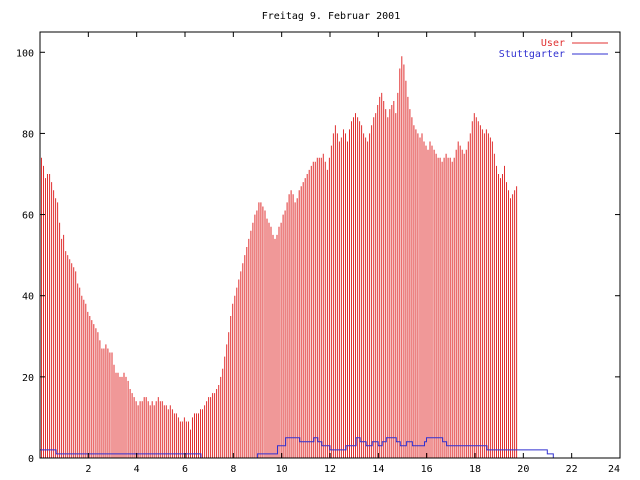  Describe the element at coordinates (331, 16) in the screenshot. I see `chart-title: Freitag 9. Februar 2001` at that location.